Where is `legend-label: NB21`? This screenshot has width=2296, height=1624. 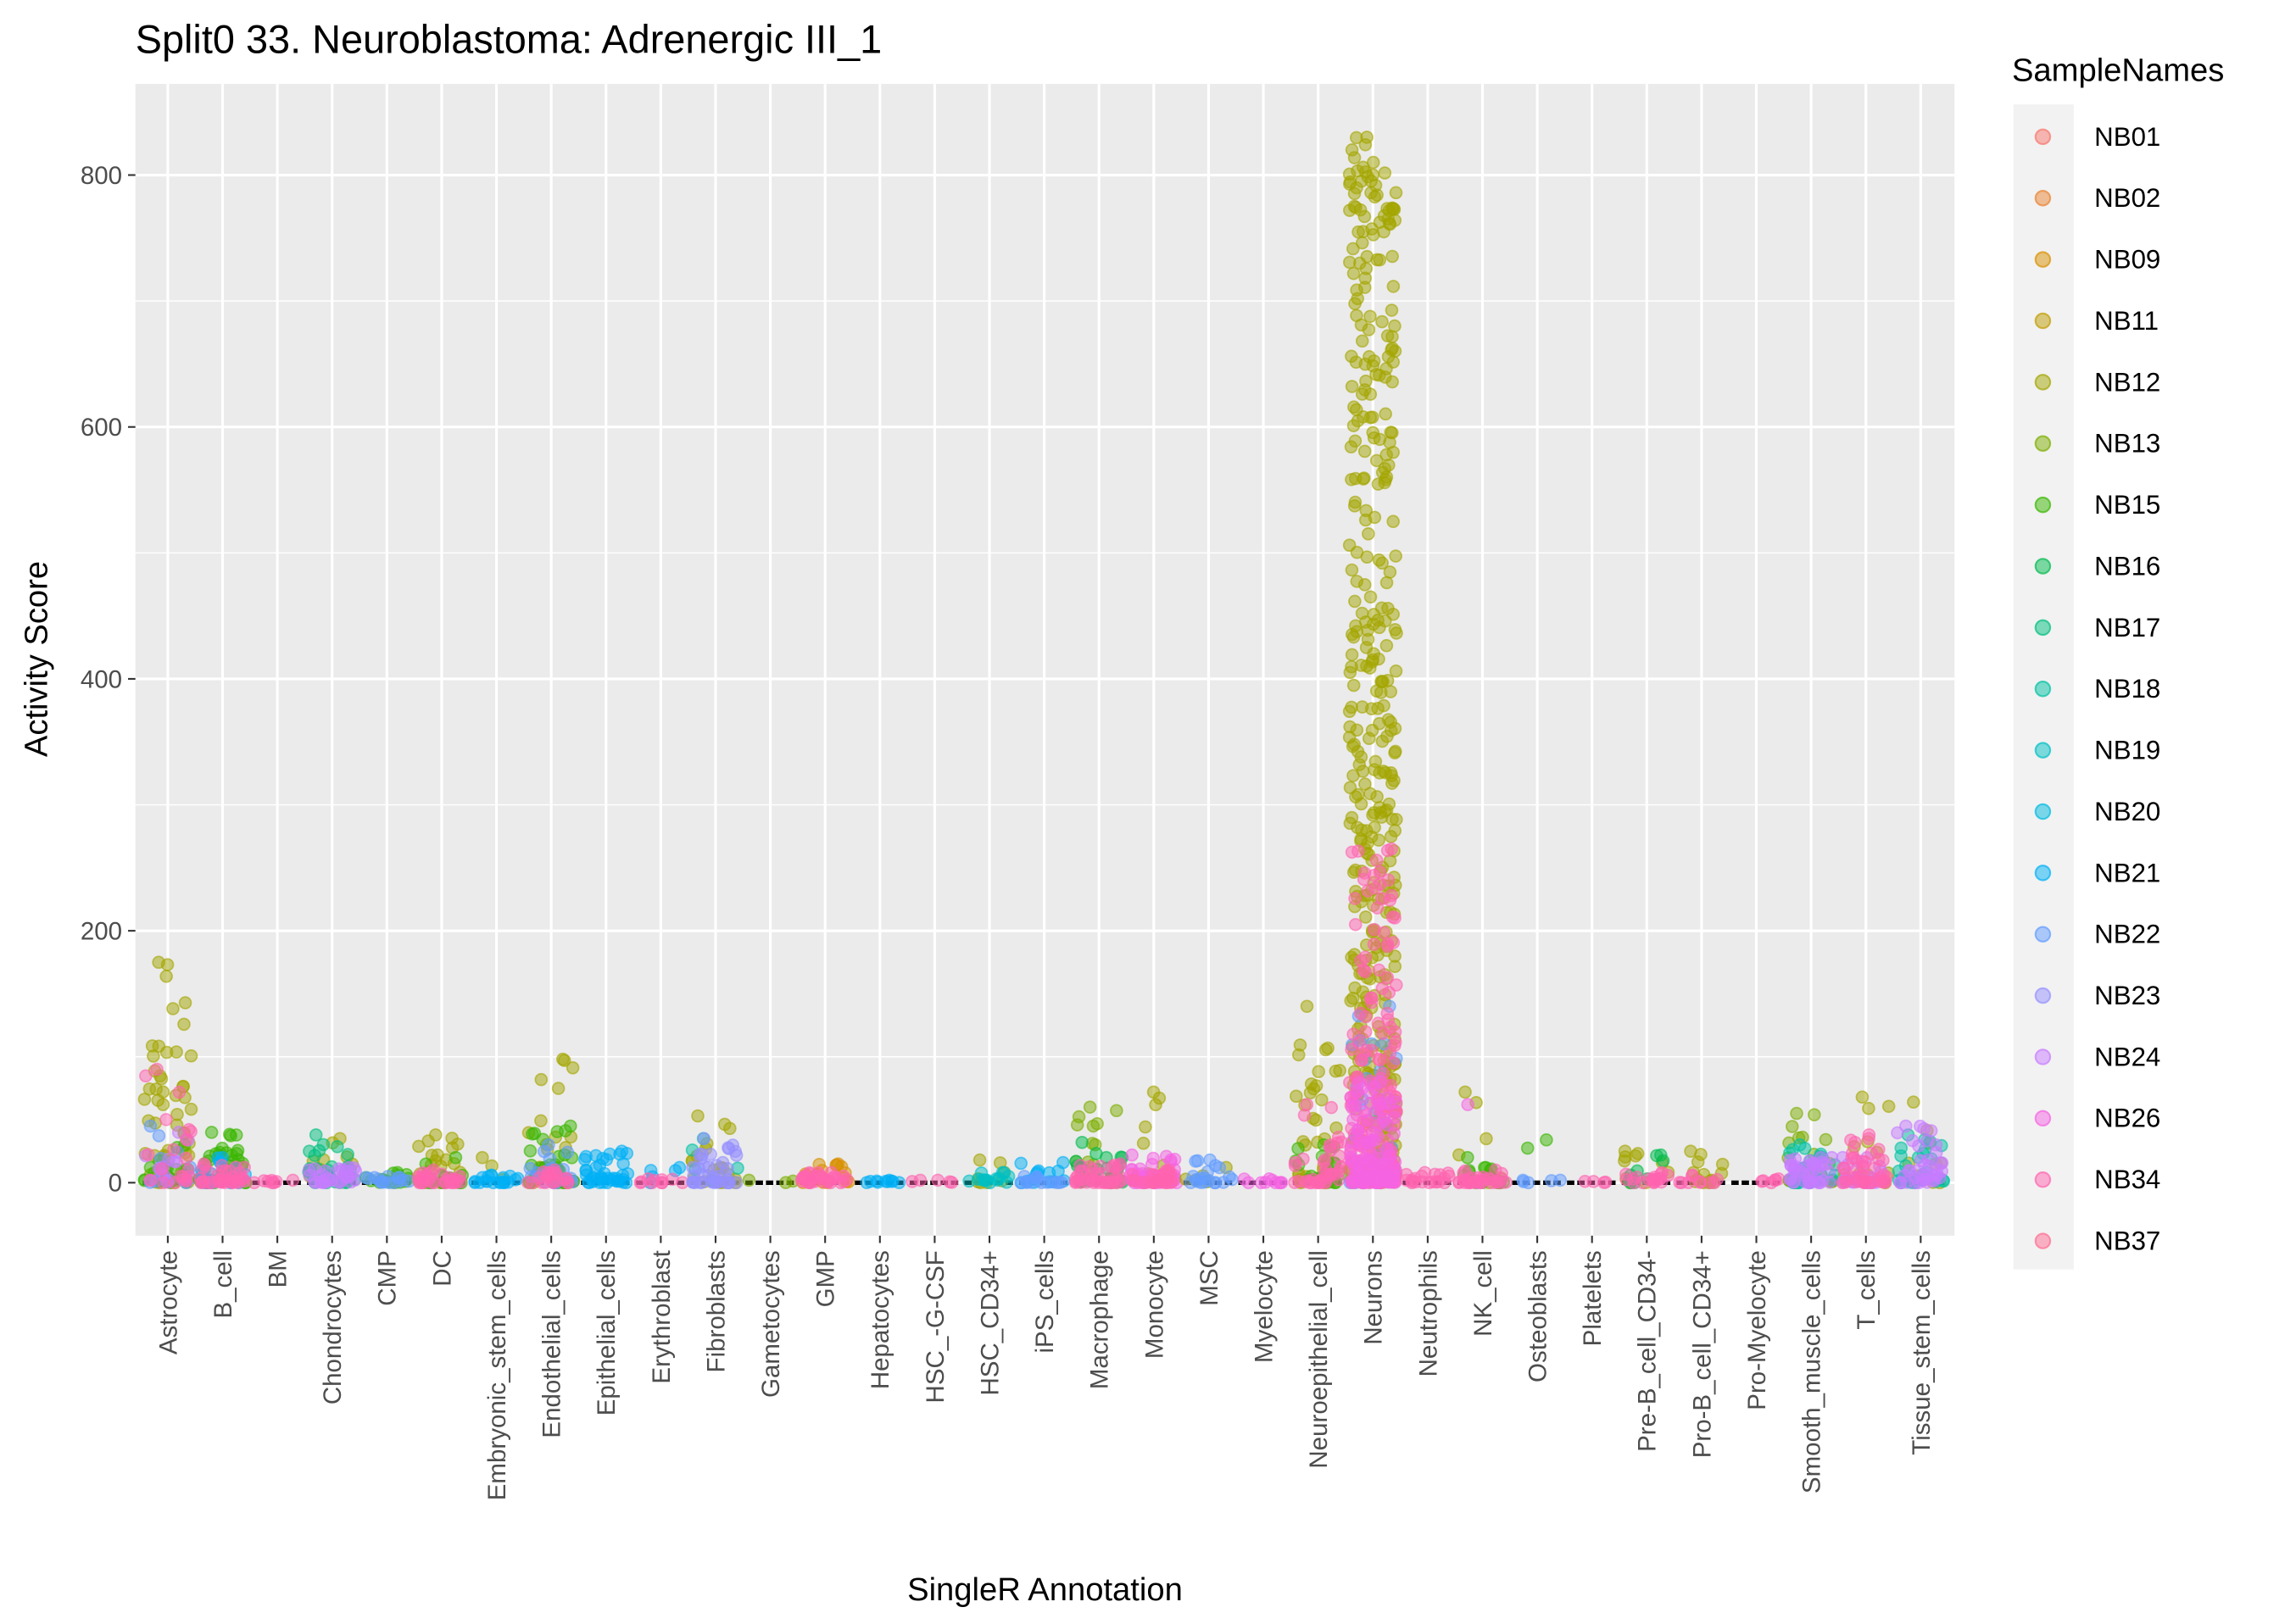
legend-label: NB21 is located at coordinates (2127, 873).